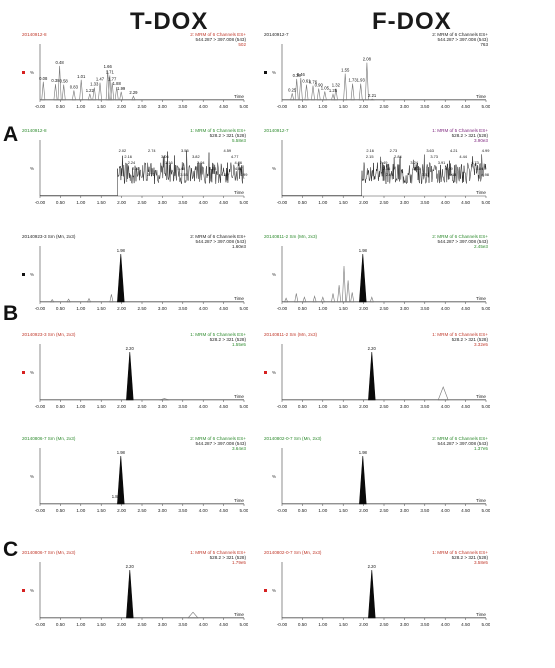 The width and height of the screenshot is (555, 668). What do you see at coordinates (23, 72) in the screenshot?
I see `channel-marker` at bounding box center [23, 72].